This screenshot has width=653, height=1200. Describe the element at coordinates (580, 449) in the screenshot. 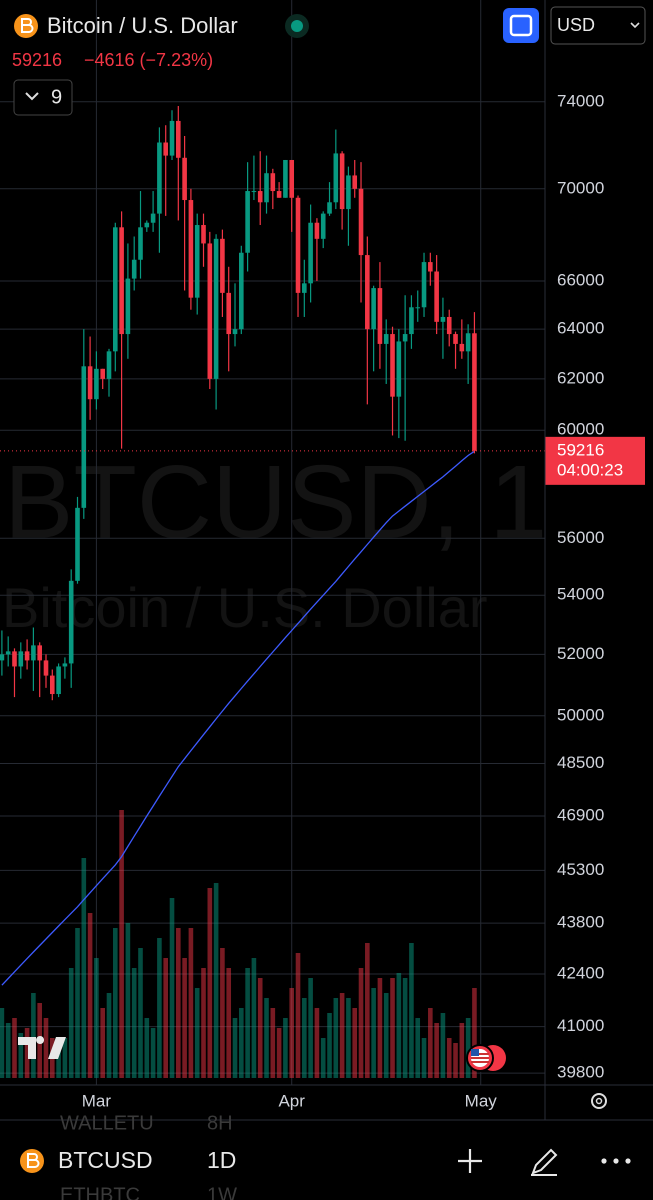

I see `last-price-label: 59216` at that location.